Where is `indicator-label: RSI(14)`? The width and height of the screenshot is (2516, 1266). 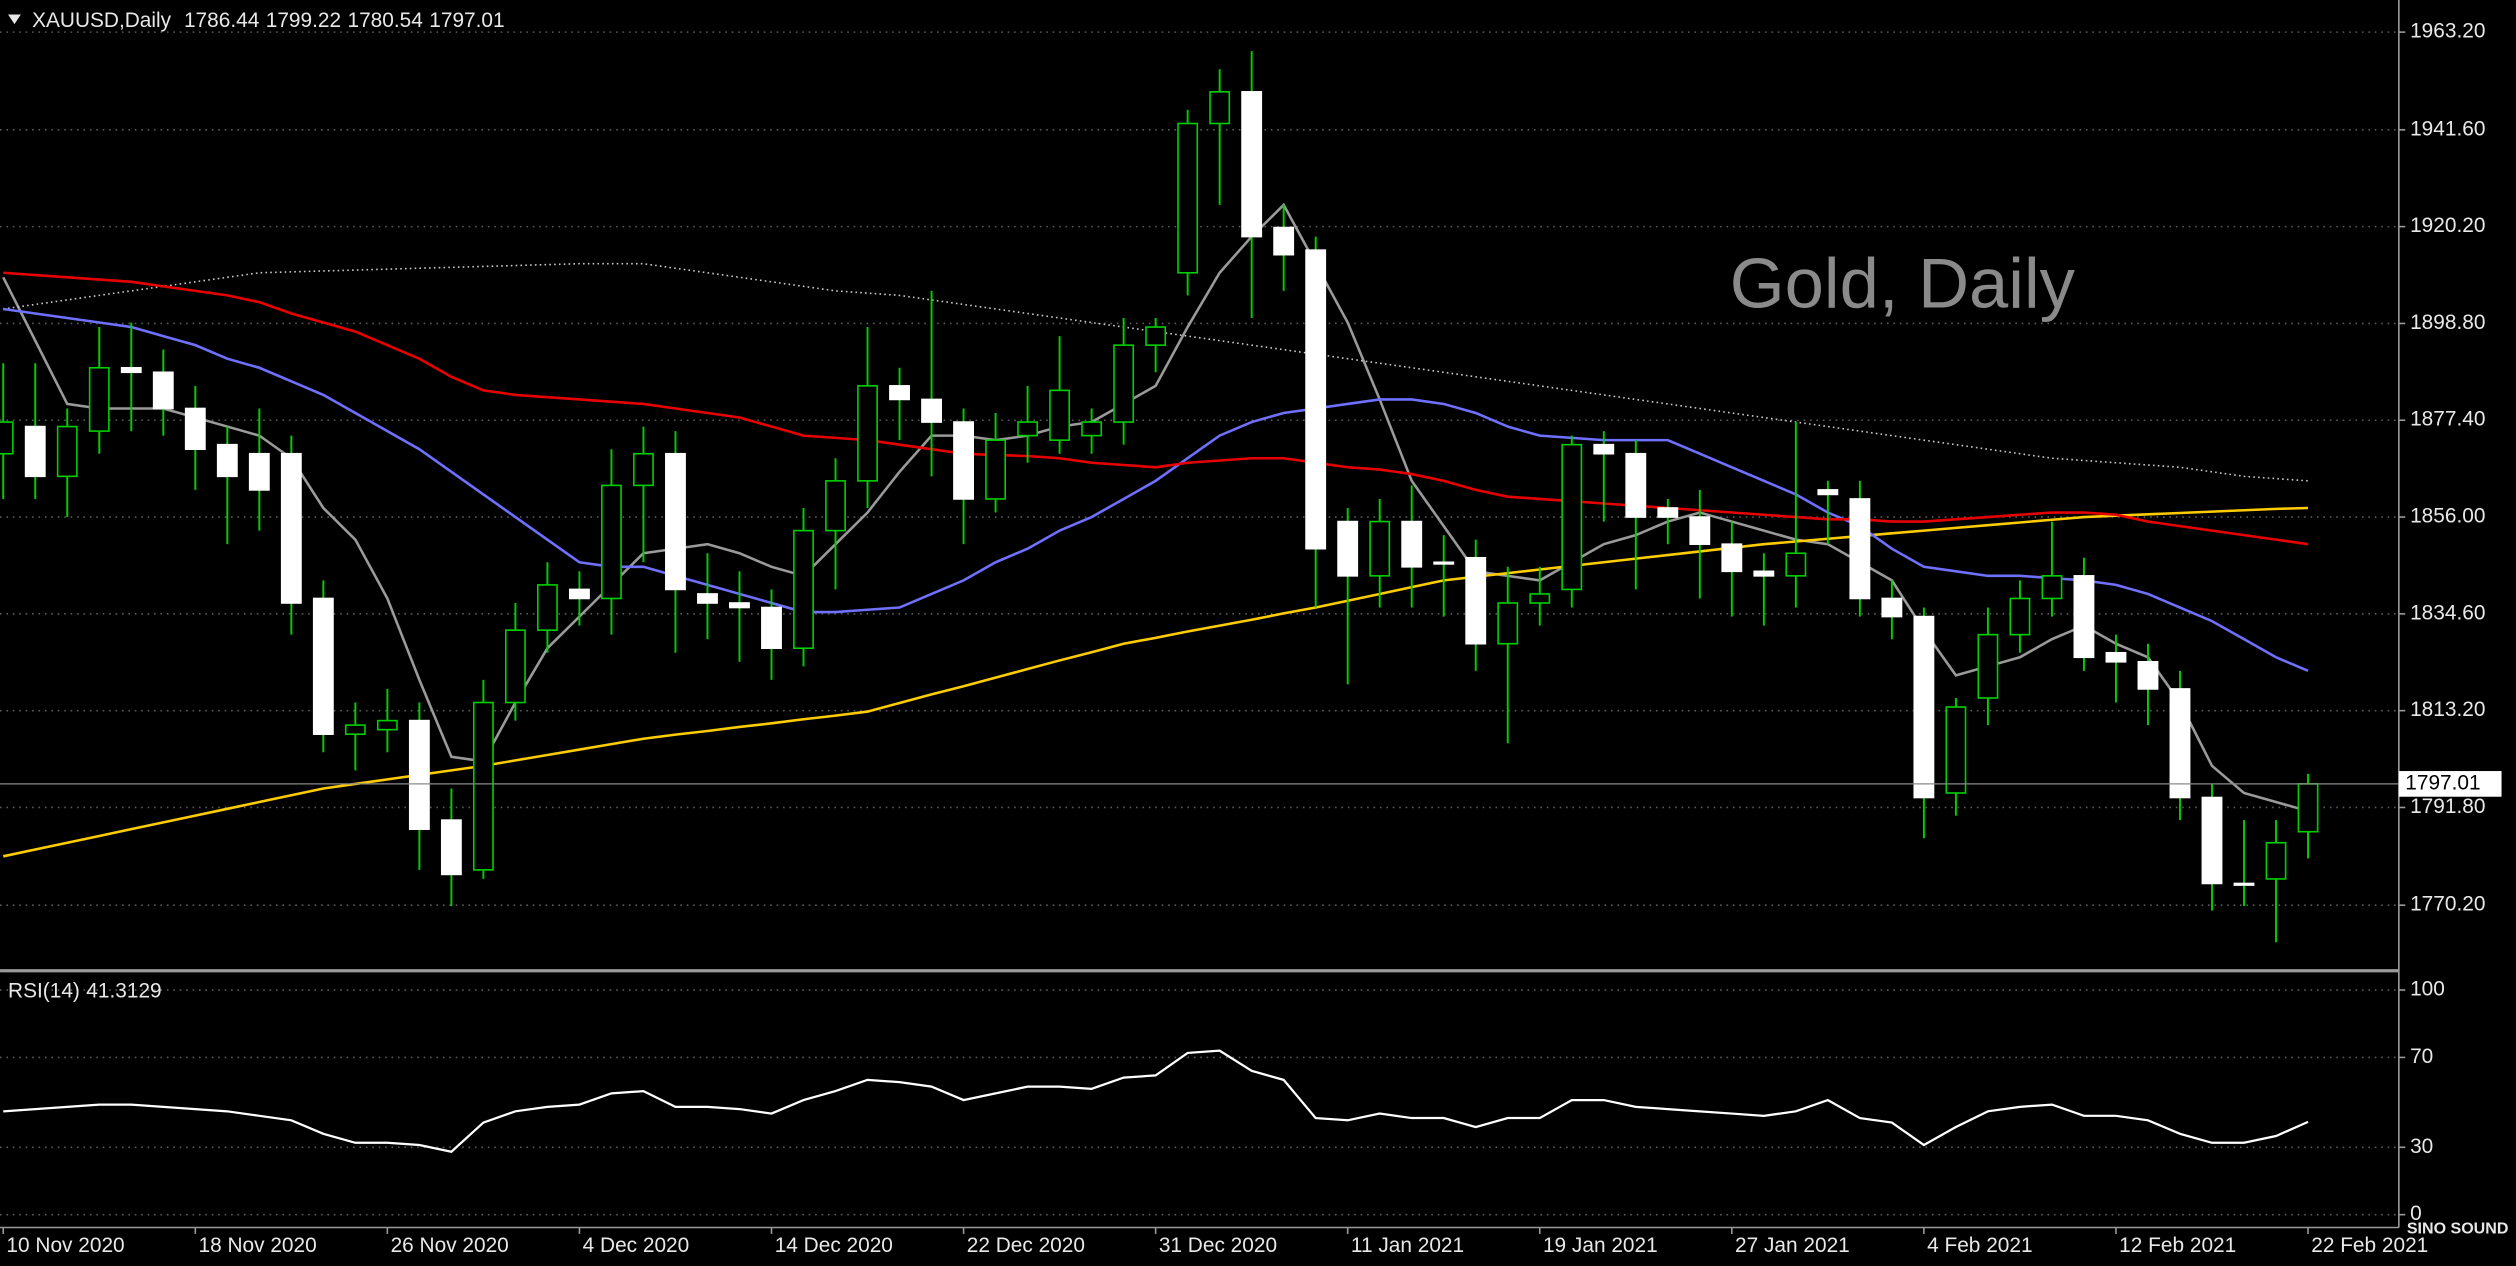
indicator-label: RSI(14) is located at coordinates (44, 990).